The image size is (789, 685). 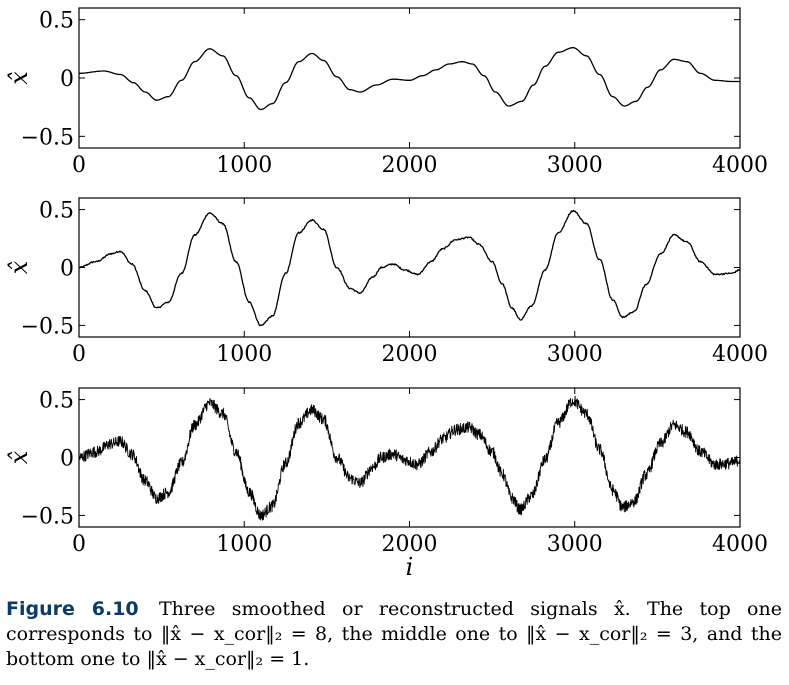 What do you see at coordinates (410, 165) in the screenshot?
I see `x-tick-label-top-2: 2000` at bounding box center [410, 165].